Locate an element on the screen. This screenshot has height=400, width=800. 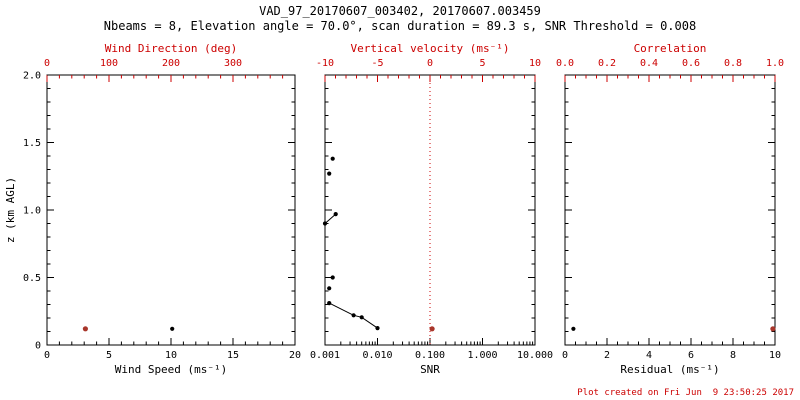
y-tick-label: 0.5 is located at coordinates (32, 278).